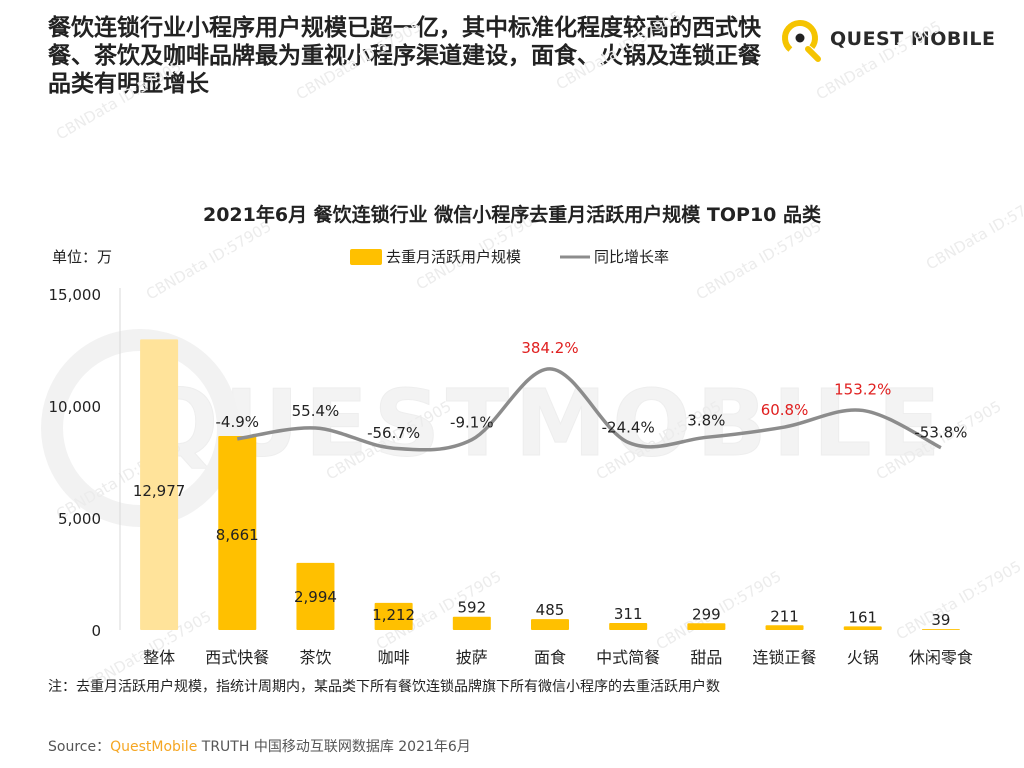 The width and height of the screenshot is (1024, 768). Describe the element at coordinates (706, 420) in the screenshot. I see `growth-rate-label: 3.8%` at that location.